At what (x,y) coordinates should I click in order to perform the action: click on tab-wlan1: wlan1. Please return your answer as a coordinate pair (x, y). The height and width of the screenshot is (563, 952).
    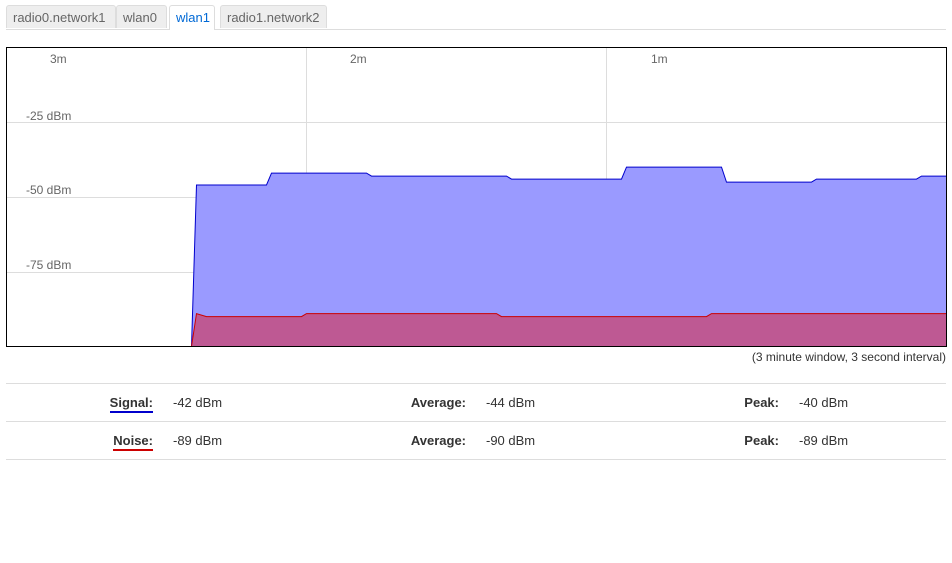
    Looking at the image, I should click on (192, 17).